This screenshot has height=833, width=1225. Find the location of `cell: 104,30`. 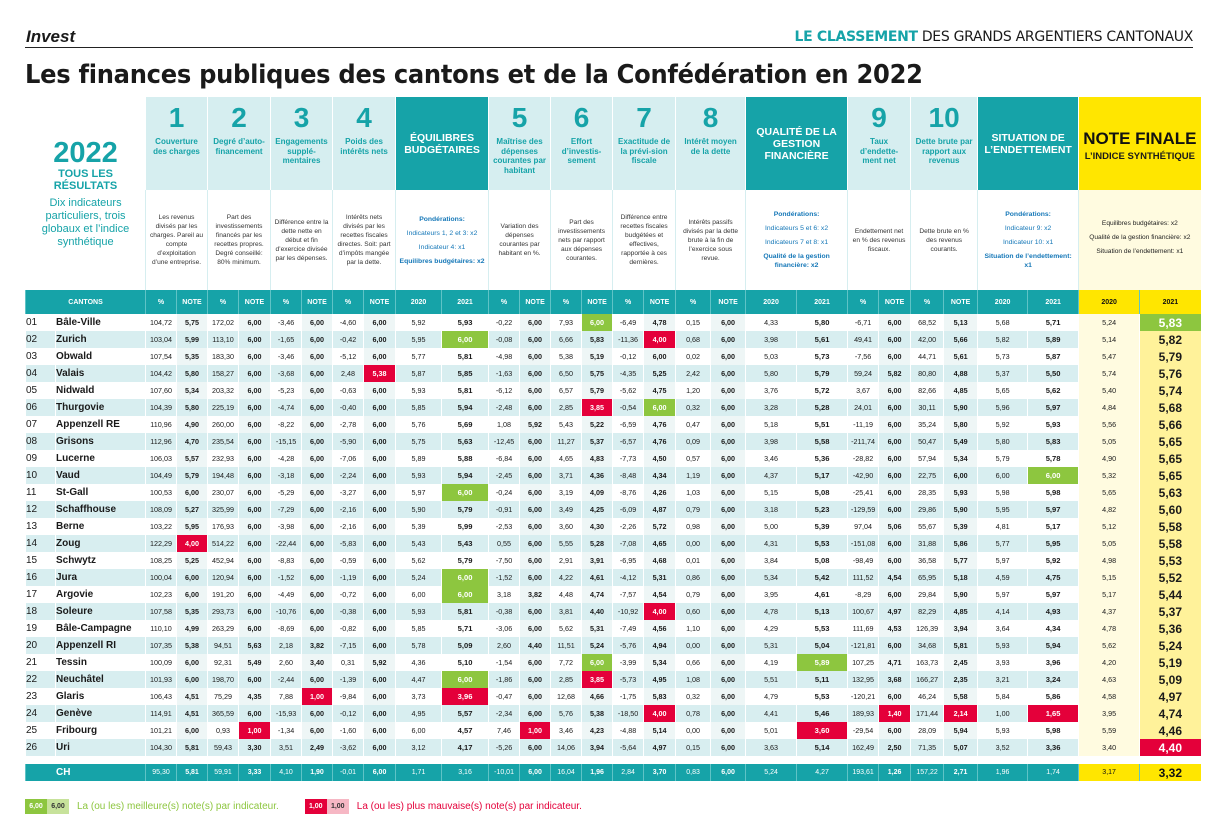

cell: 104,30 is located at coordinates (161, 747).